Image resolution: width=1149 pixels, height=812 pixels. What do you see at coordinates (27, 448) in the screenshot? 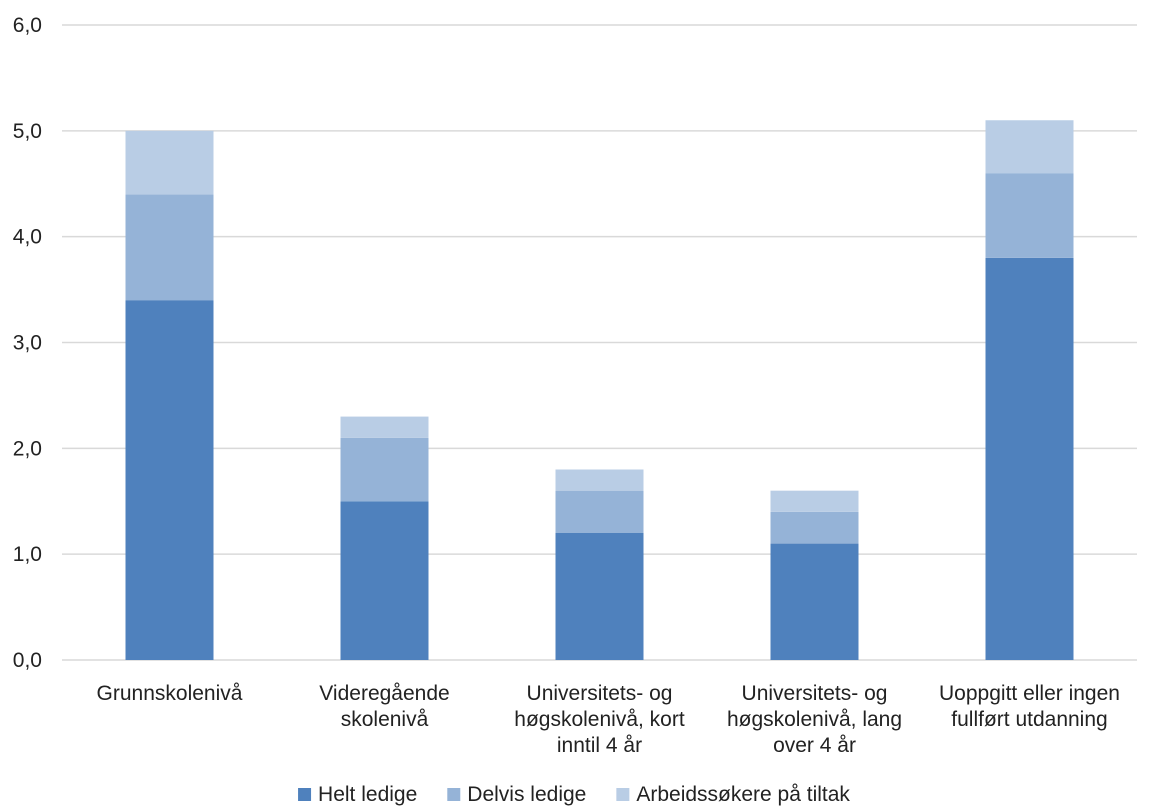
I see `y-tick-label: 2,0` at bounding box center [27, 448].